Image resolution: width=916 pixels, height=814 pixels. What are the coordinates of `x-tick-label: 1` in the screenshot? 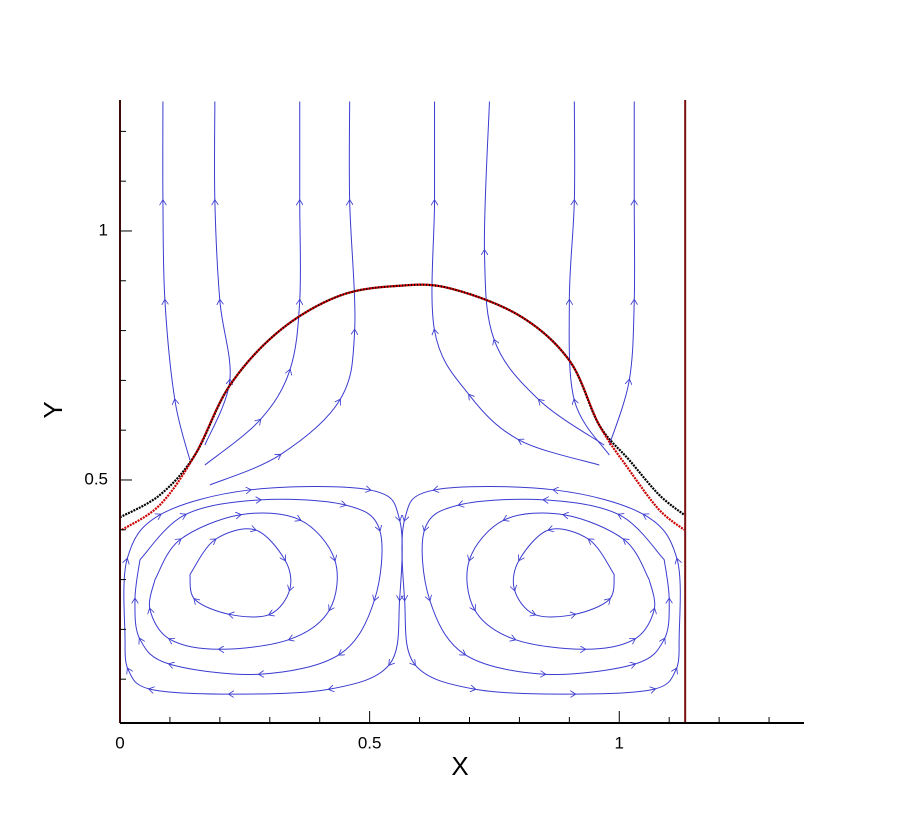 It's located at (619, 742).